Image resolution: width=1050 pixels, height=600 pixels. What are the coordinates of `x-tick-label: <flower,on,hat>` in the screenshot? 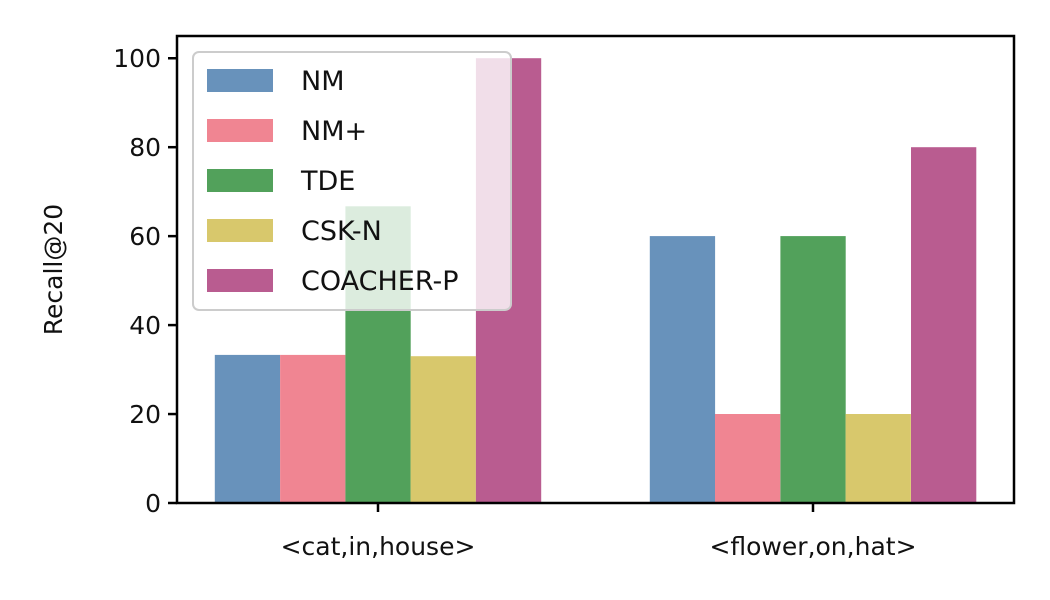 It's located at (812, 546).